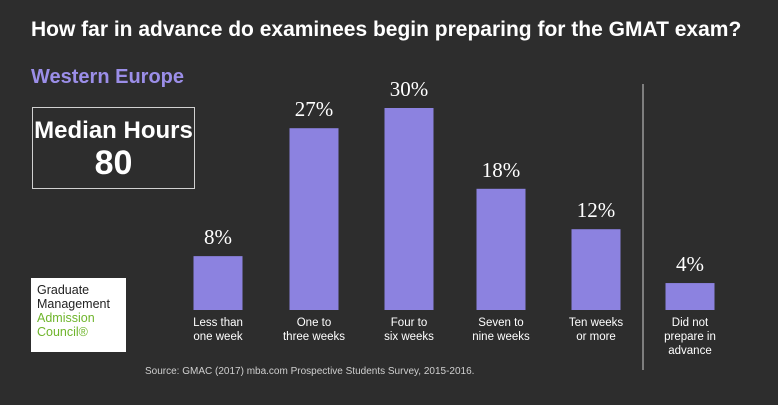 This screenshot has height=405, width=778. What do you see at coordinates (596, 337) in the screenshot?
I see `category-label-5-line-2: or more` at bounding box center [596, 337].